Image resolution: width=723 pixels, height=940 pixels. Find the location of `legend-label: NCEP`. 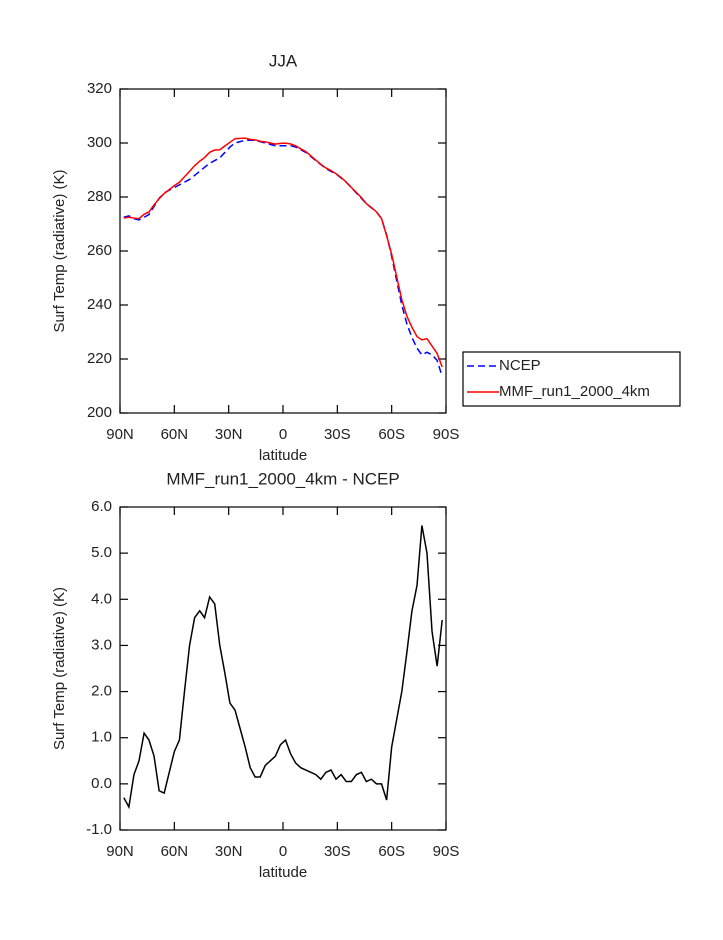

legend-label: NCEP is located at coordinates (520, 365).